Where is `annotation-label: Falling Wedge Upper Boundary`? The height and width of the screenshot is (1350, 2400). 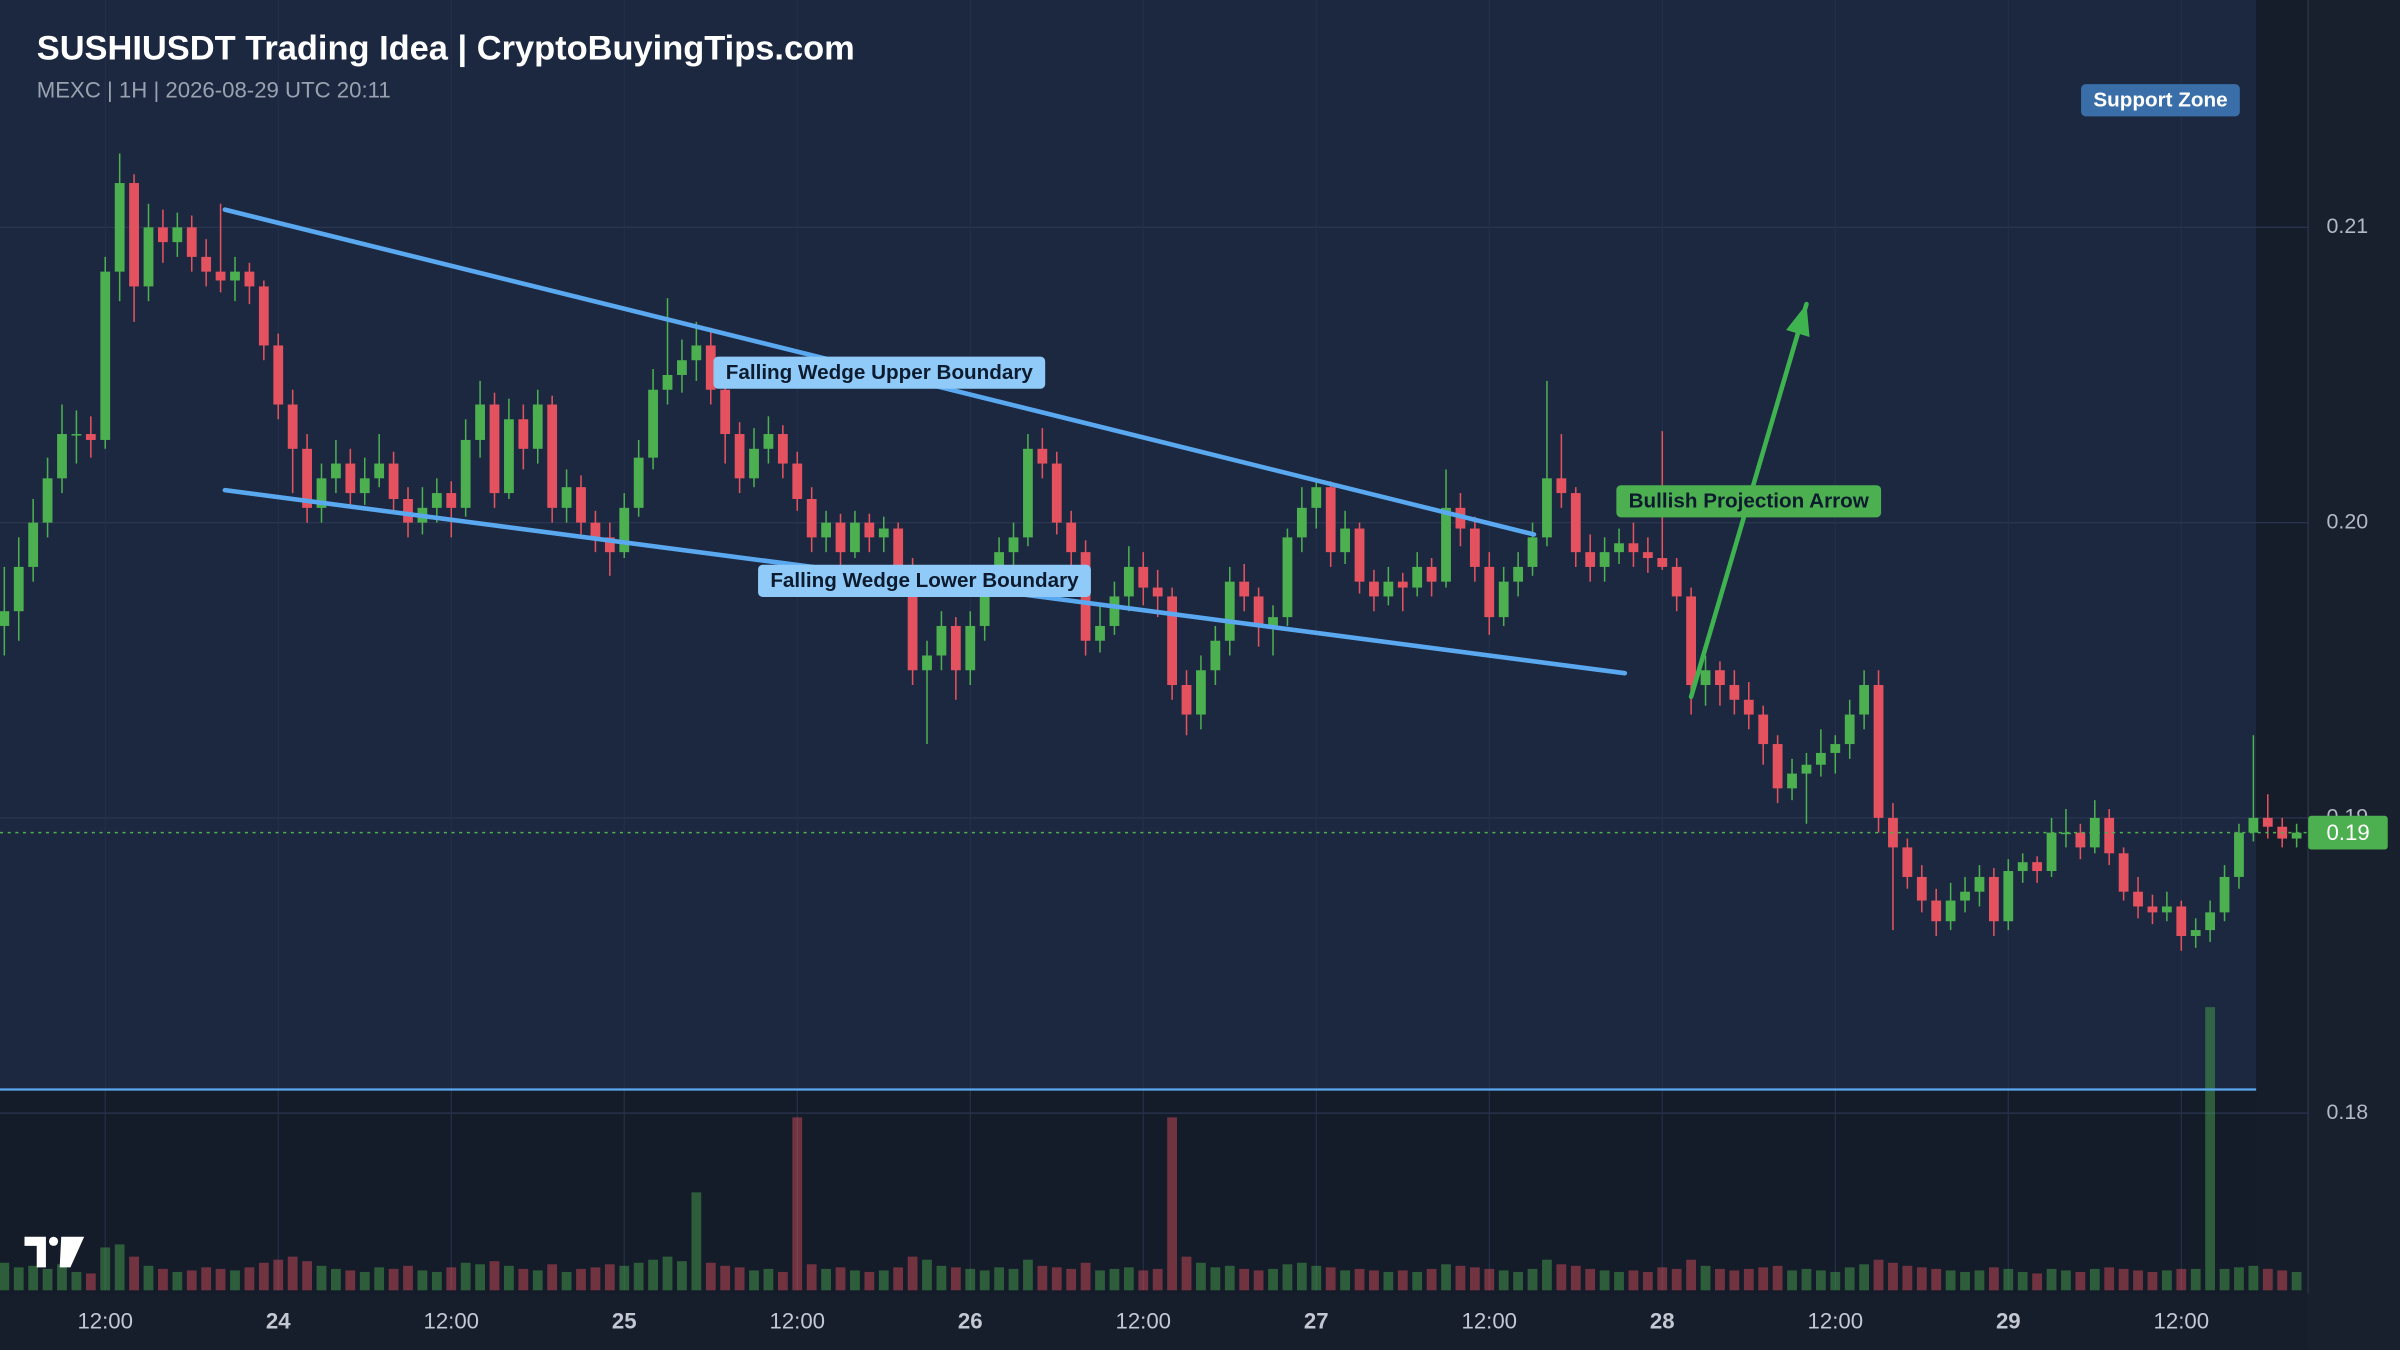 annotation-label: Falling Wedge Upper Boundary is located at coordinates (879, 372).